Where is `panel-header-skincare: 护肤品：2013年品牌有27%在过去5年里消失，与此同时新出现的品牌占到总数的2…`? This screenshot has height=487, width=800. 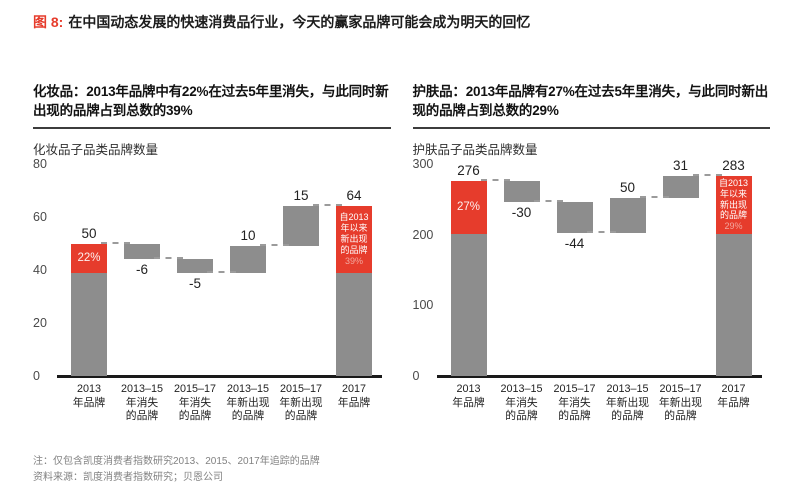 panel-header-skincare: 护肤品：2013年品牌有27%在过去5年里消失，与此同时新出现的品牌占到总数的2… is located at coordinates (590, 101).